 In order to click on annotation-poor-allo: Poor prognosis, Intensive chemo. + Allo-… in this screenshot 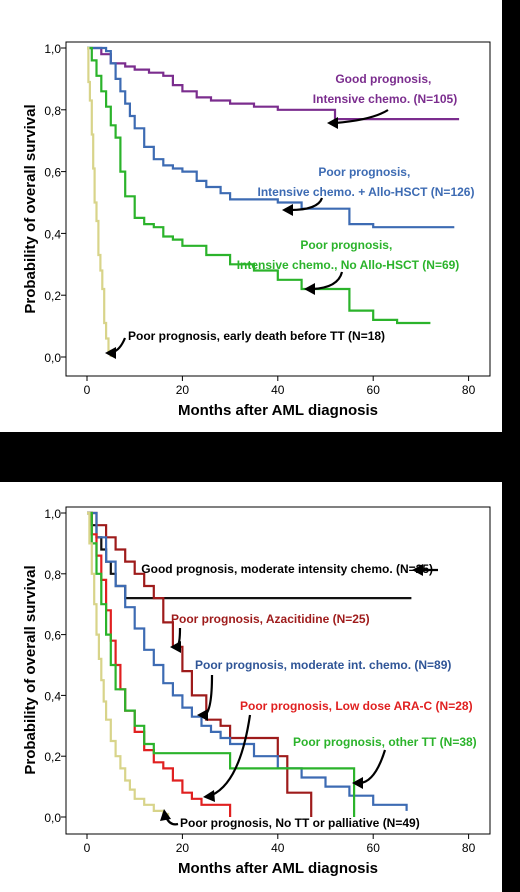, I will do `click(366, 182)`.